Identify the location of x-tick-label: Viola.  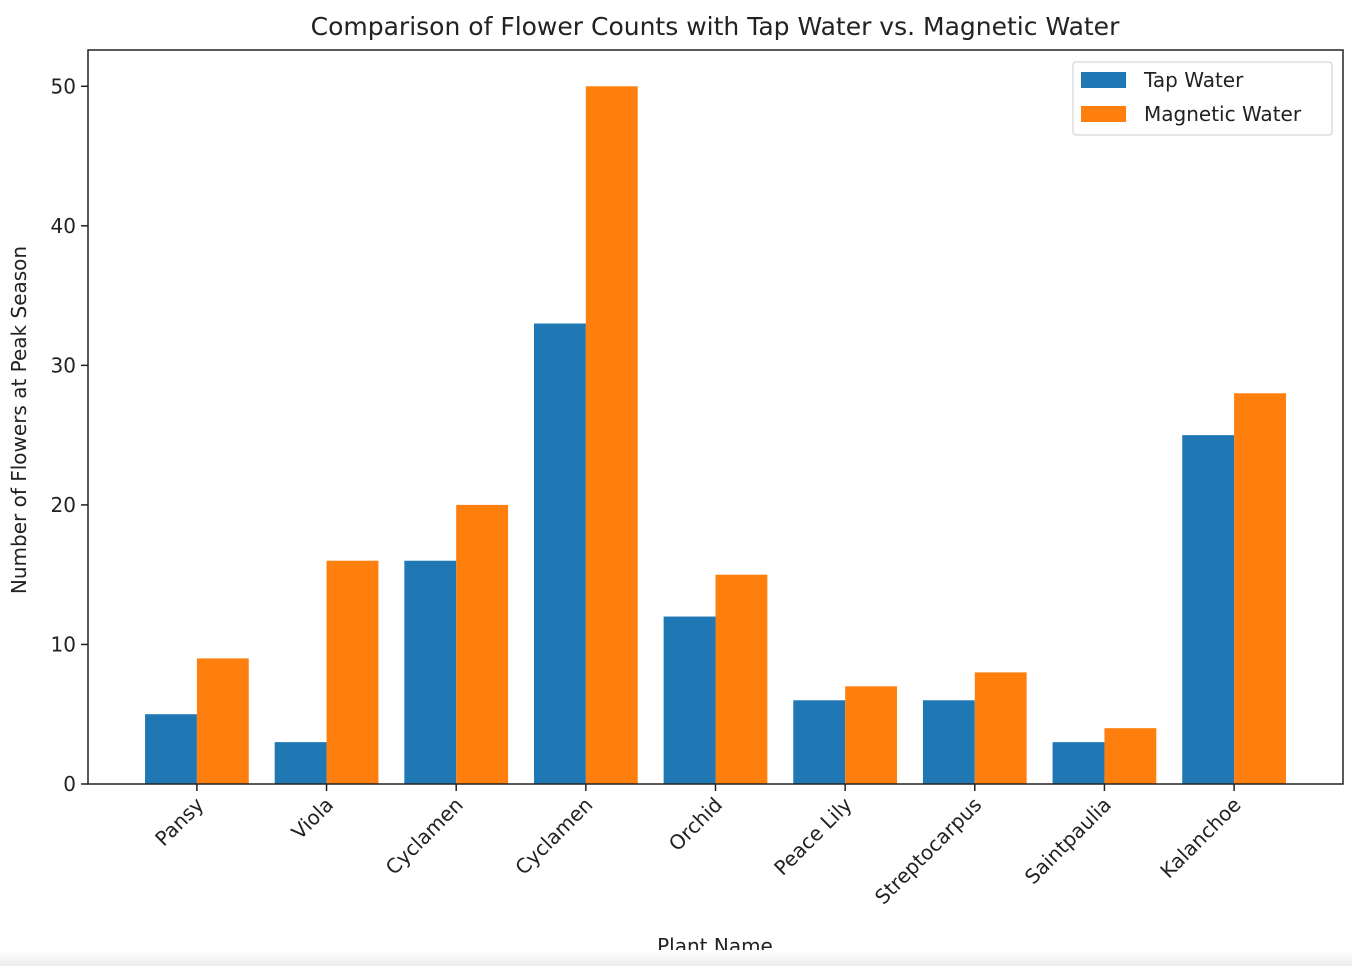
(313, 819).